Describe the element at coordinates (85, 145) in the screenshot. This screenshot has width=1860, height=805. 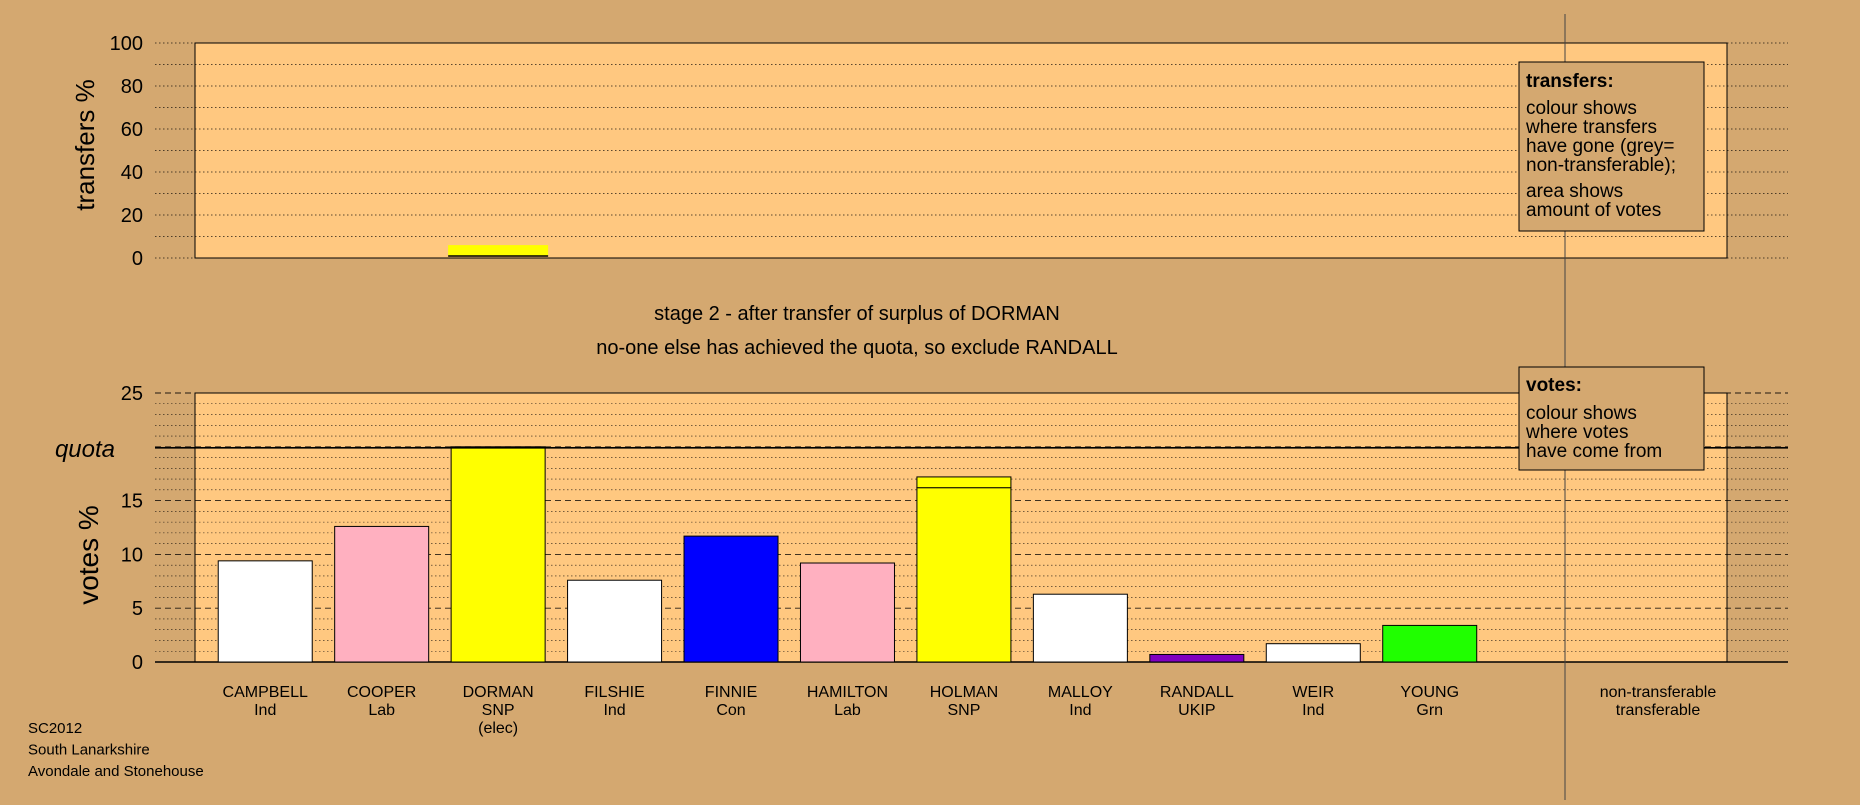
I see `transfers-y-axis-label: transfers %` at that location.